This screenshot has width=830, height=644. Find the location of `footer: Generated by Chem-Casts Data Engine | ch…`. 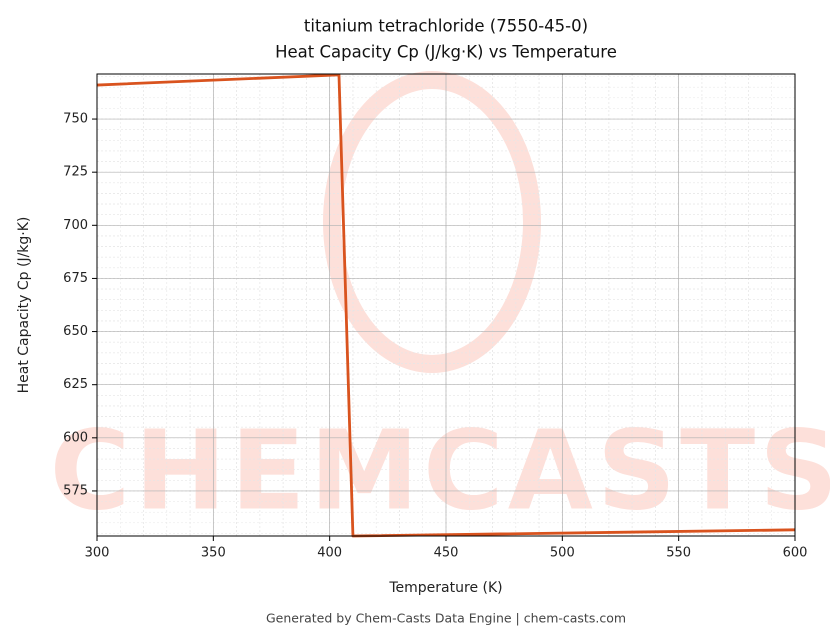

footer: Generated by Chem-Casts Data Engine | ch… is located at coordinates (446, 618).